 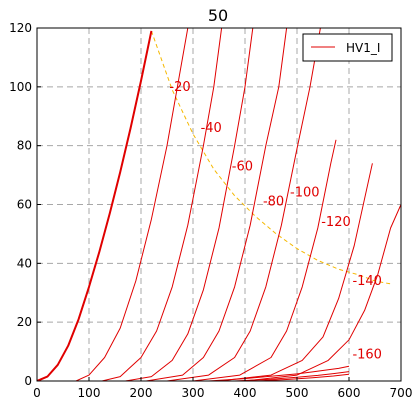 What do you see at coordinates (363, 48) in the screenshot?
I see `legend-label: HV1_I` at bounding box center [363, 48].